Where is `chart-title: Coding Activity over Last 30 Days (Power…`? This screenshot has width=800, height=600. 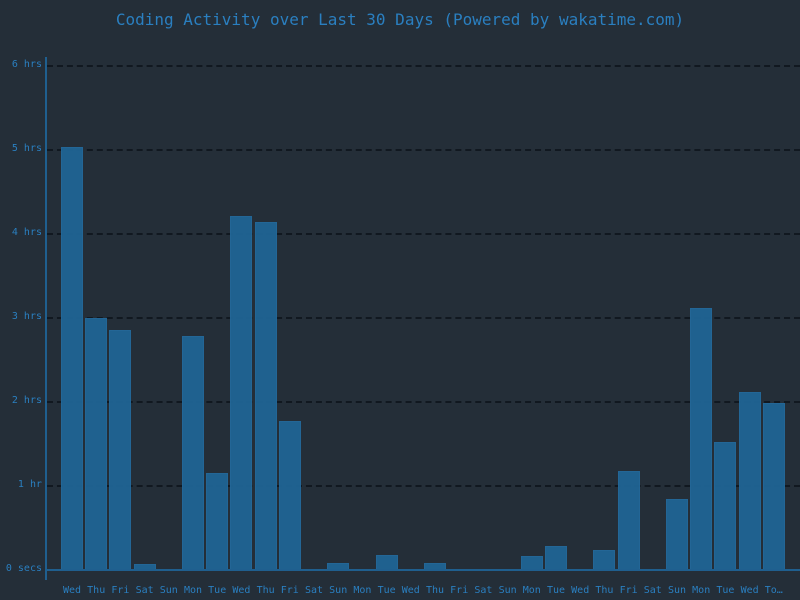
chart-title: Coding Activity over Last 30 Days (Power… is located at coordinates (400, 19).